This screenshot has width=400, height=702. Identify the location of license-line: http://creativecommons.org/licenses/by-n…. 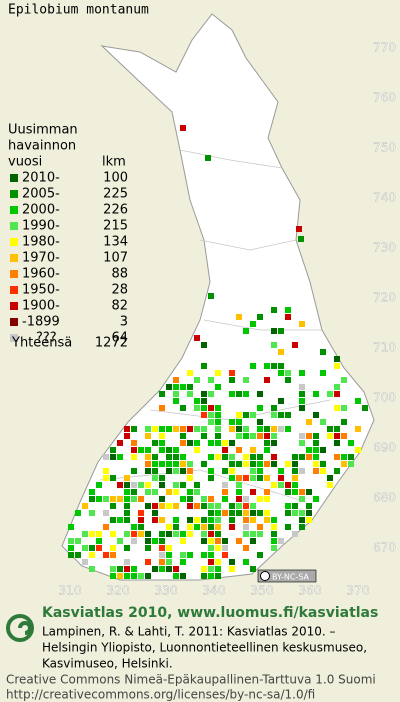
(160, 695).